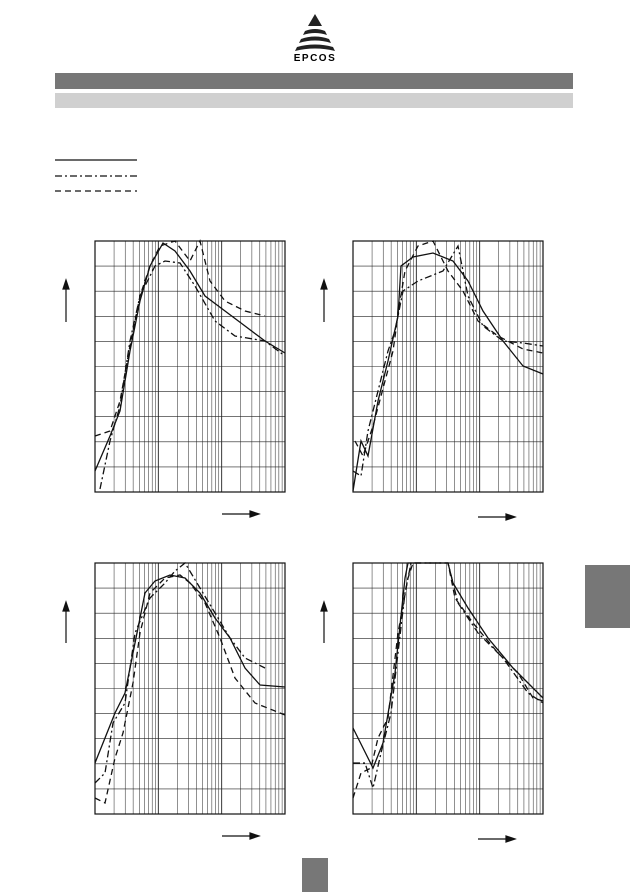 This screenshot has height=892, width=630. I want to click on header-bar, so click(314, 81).